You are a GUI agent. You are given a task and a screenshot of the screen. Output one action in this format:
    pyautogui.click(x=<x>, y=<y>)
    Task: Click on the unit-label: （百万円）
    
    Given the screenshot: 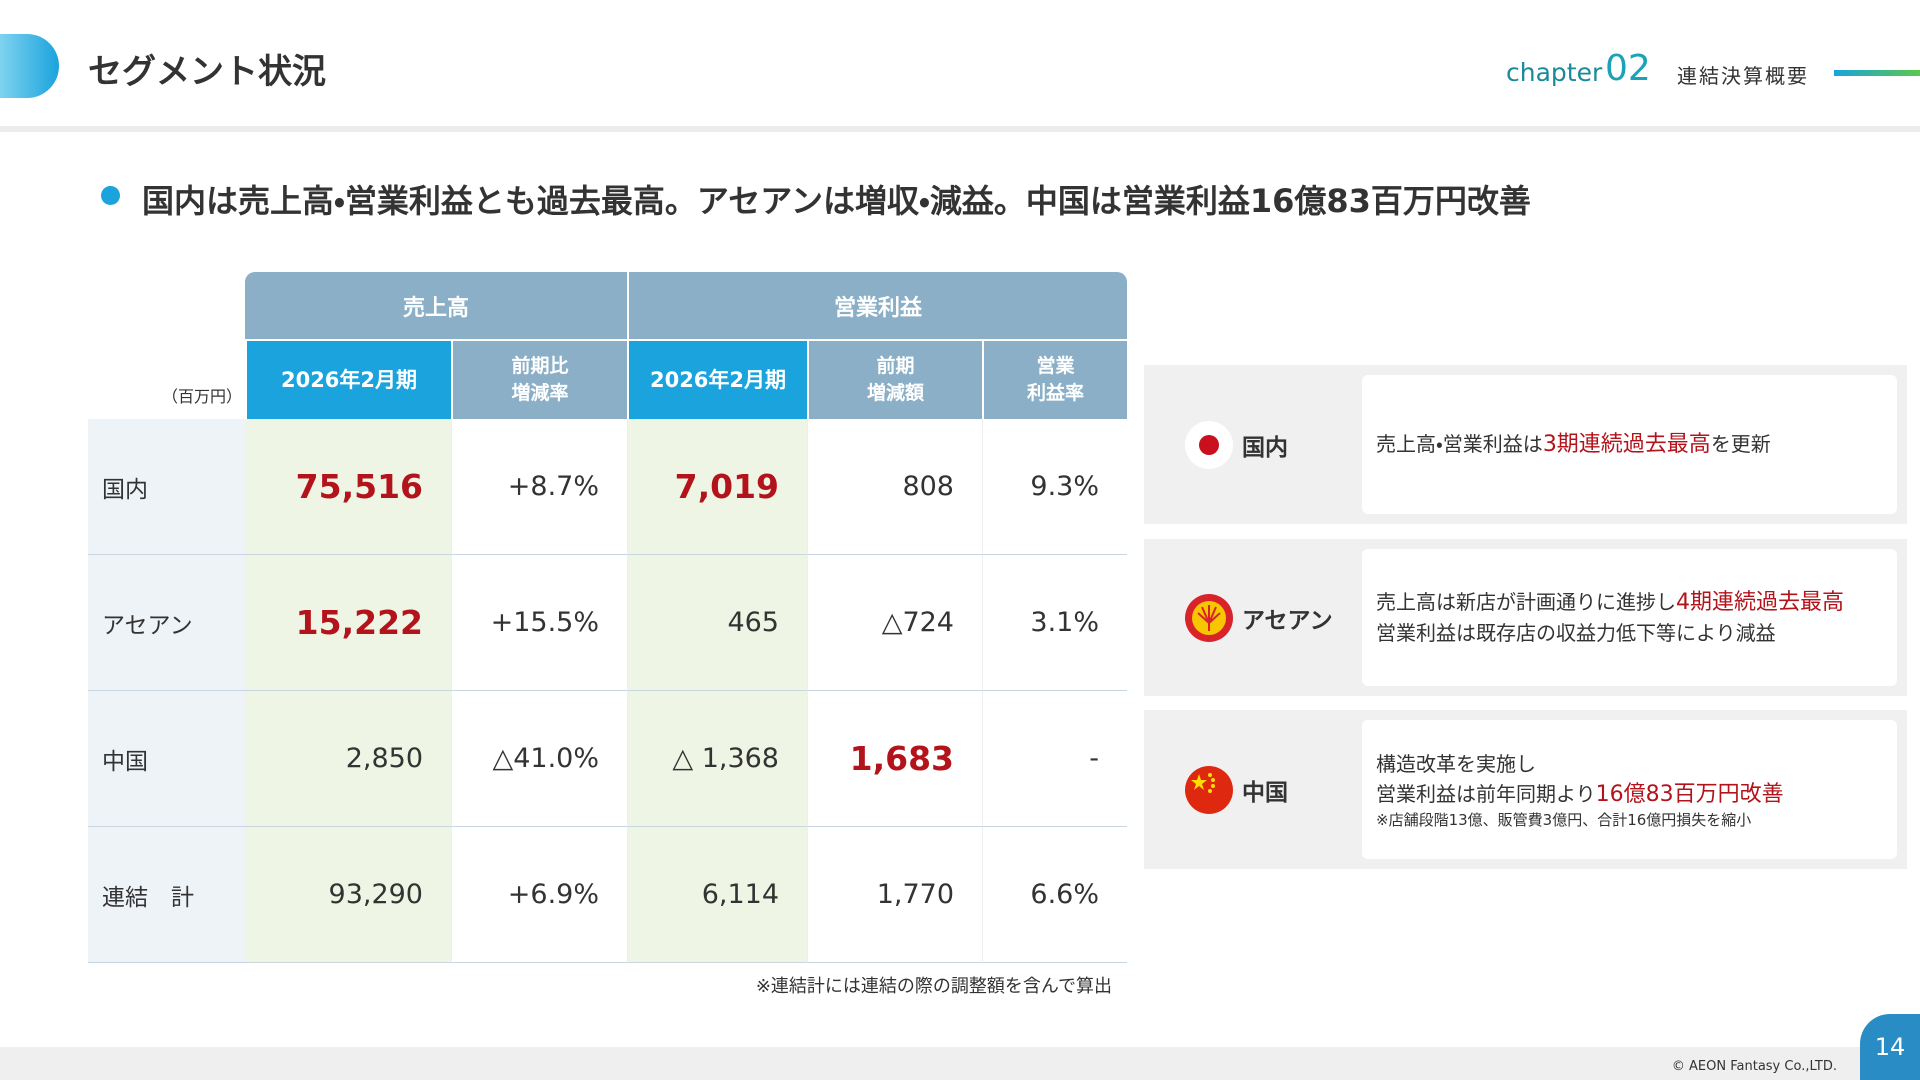 What is the action you would take?
    pyautogui.click(x=201, y=396)
    